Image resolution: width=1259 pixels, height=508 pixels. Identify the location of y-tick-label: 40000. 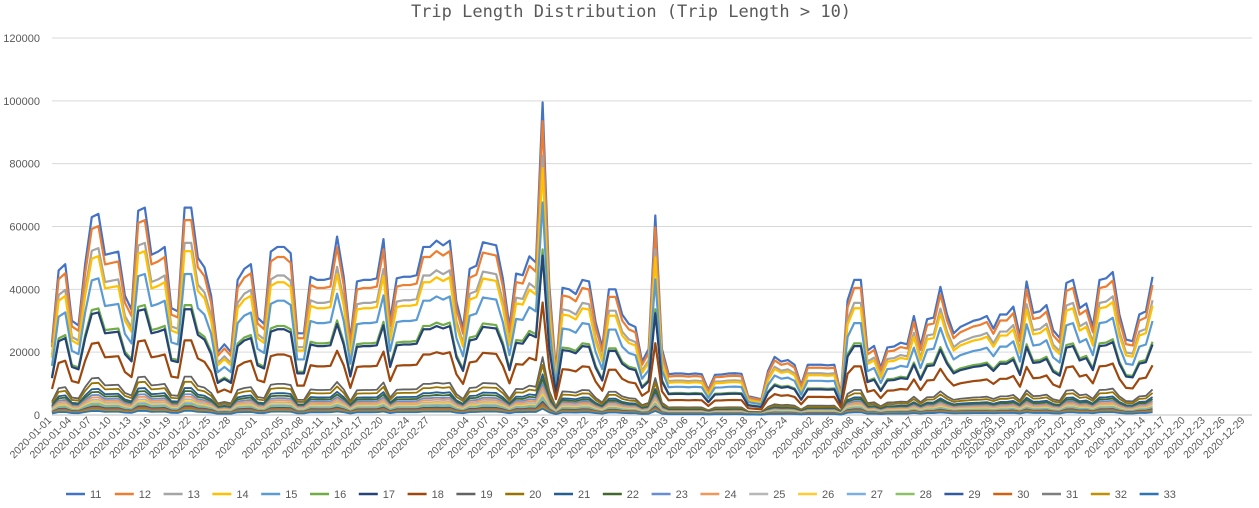
(24, 290).